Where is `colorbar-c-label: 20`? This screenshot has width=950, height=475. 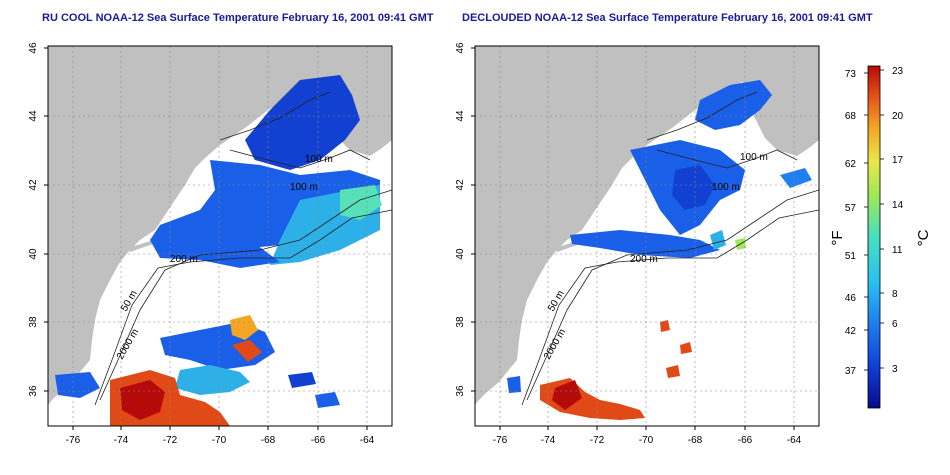
colorbar-c-label: 20 is located at coordinates (898, 116).